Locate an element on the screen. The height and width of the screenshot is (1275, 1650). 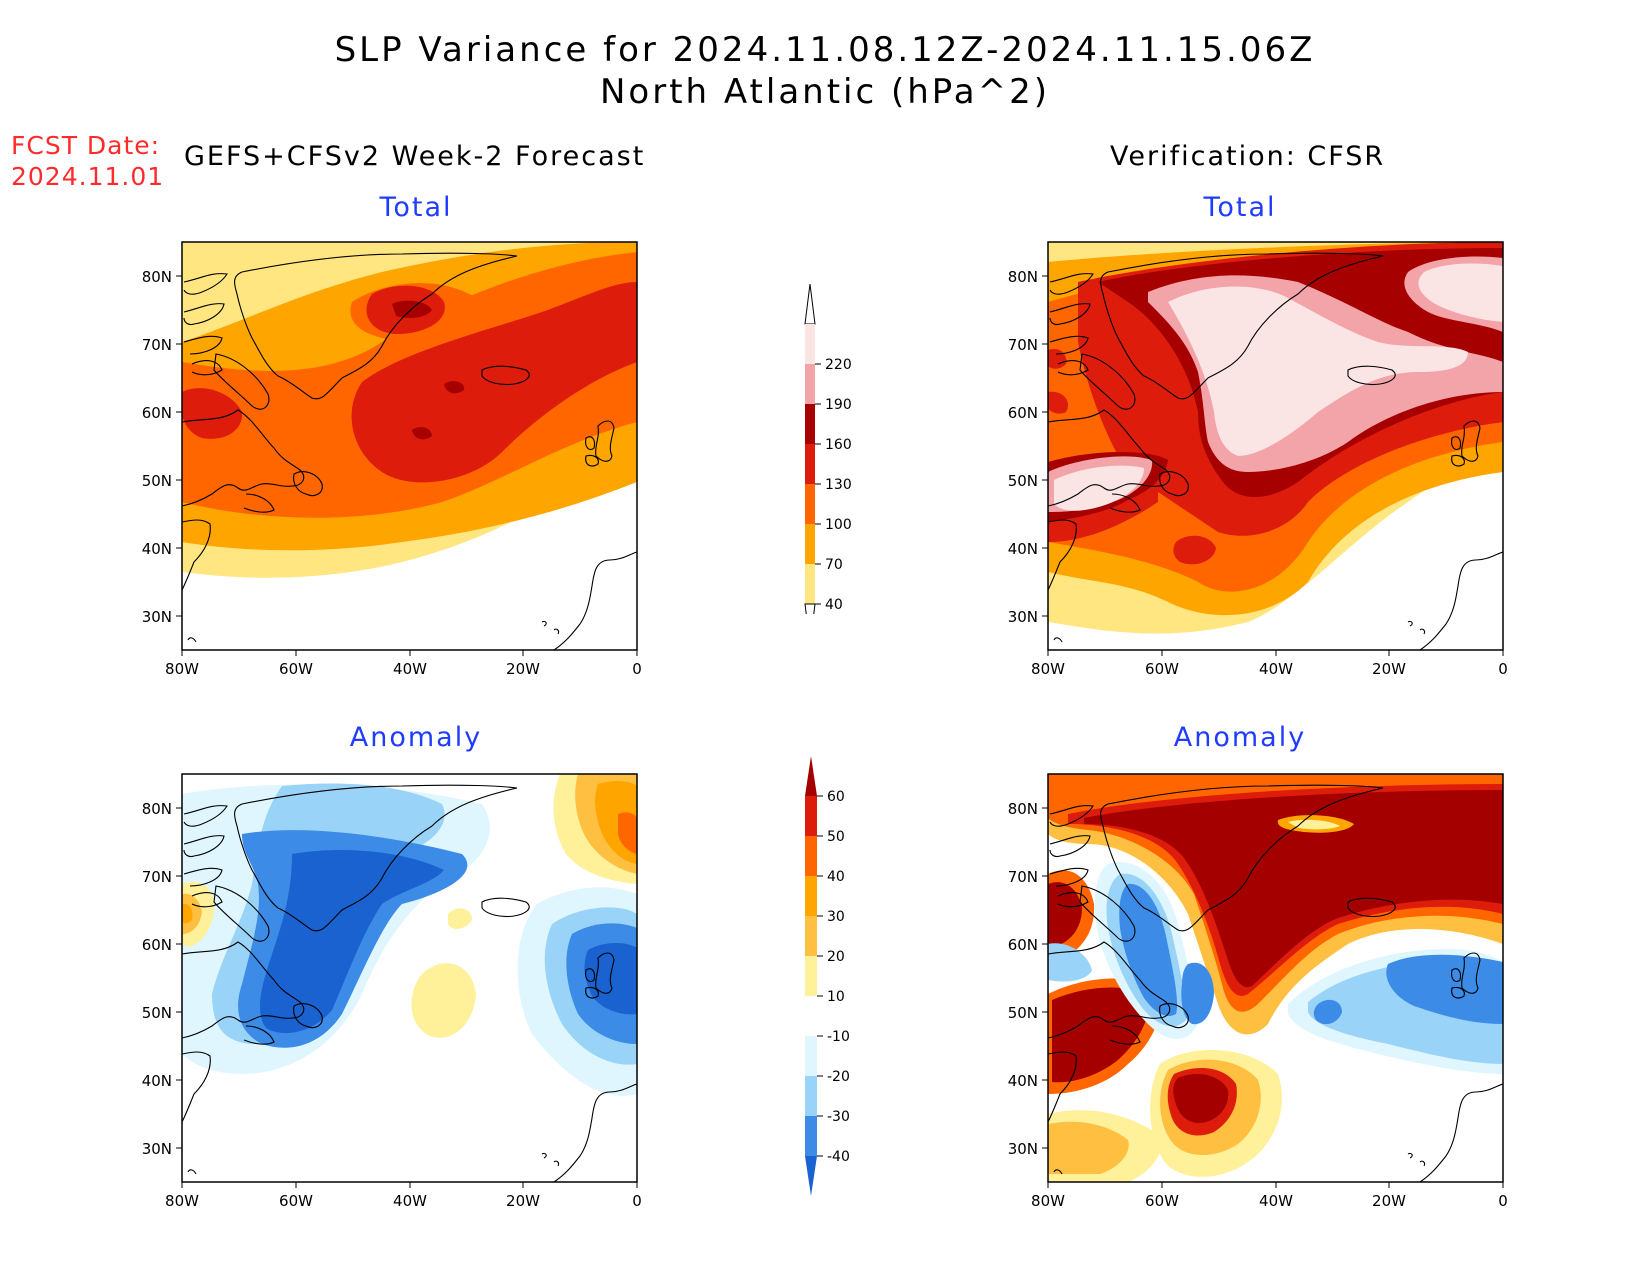
colorbar-label: 70 is located at coordinates (834, 565).